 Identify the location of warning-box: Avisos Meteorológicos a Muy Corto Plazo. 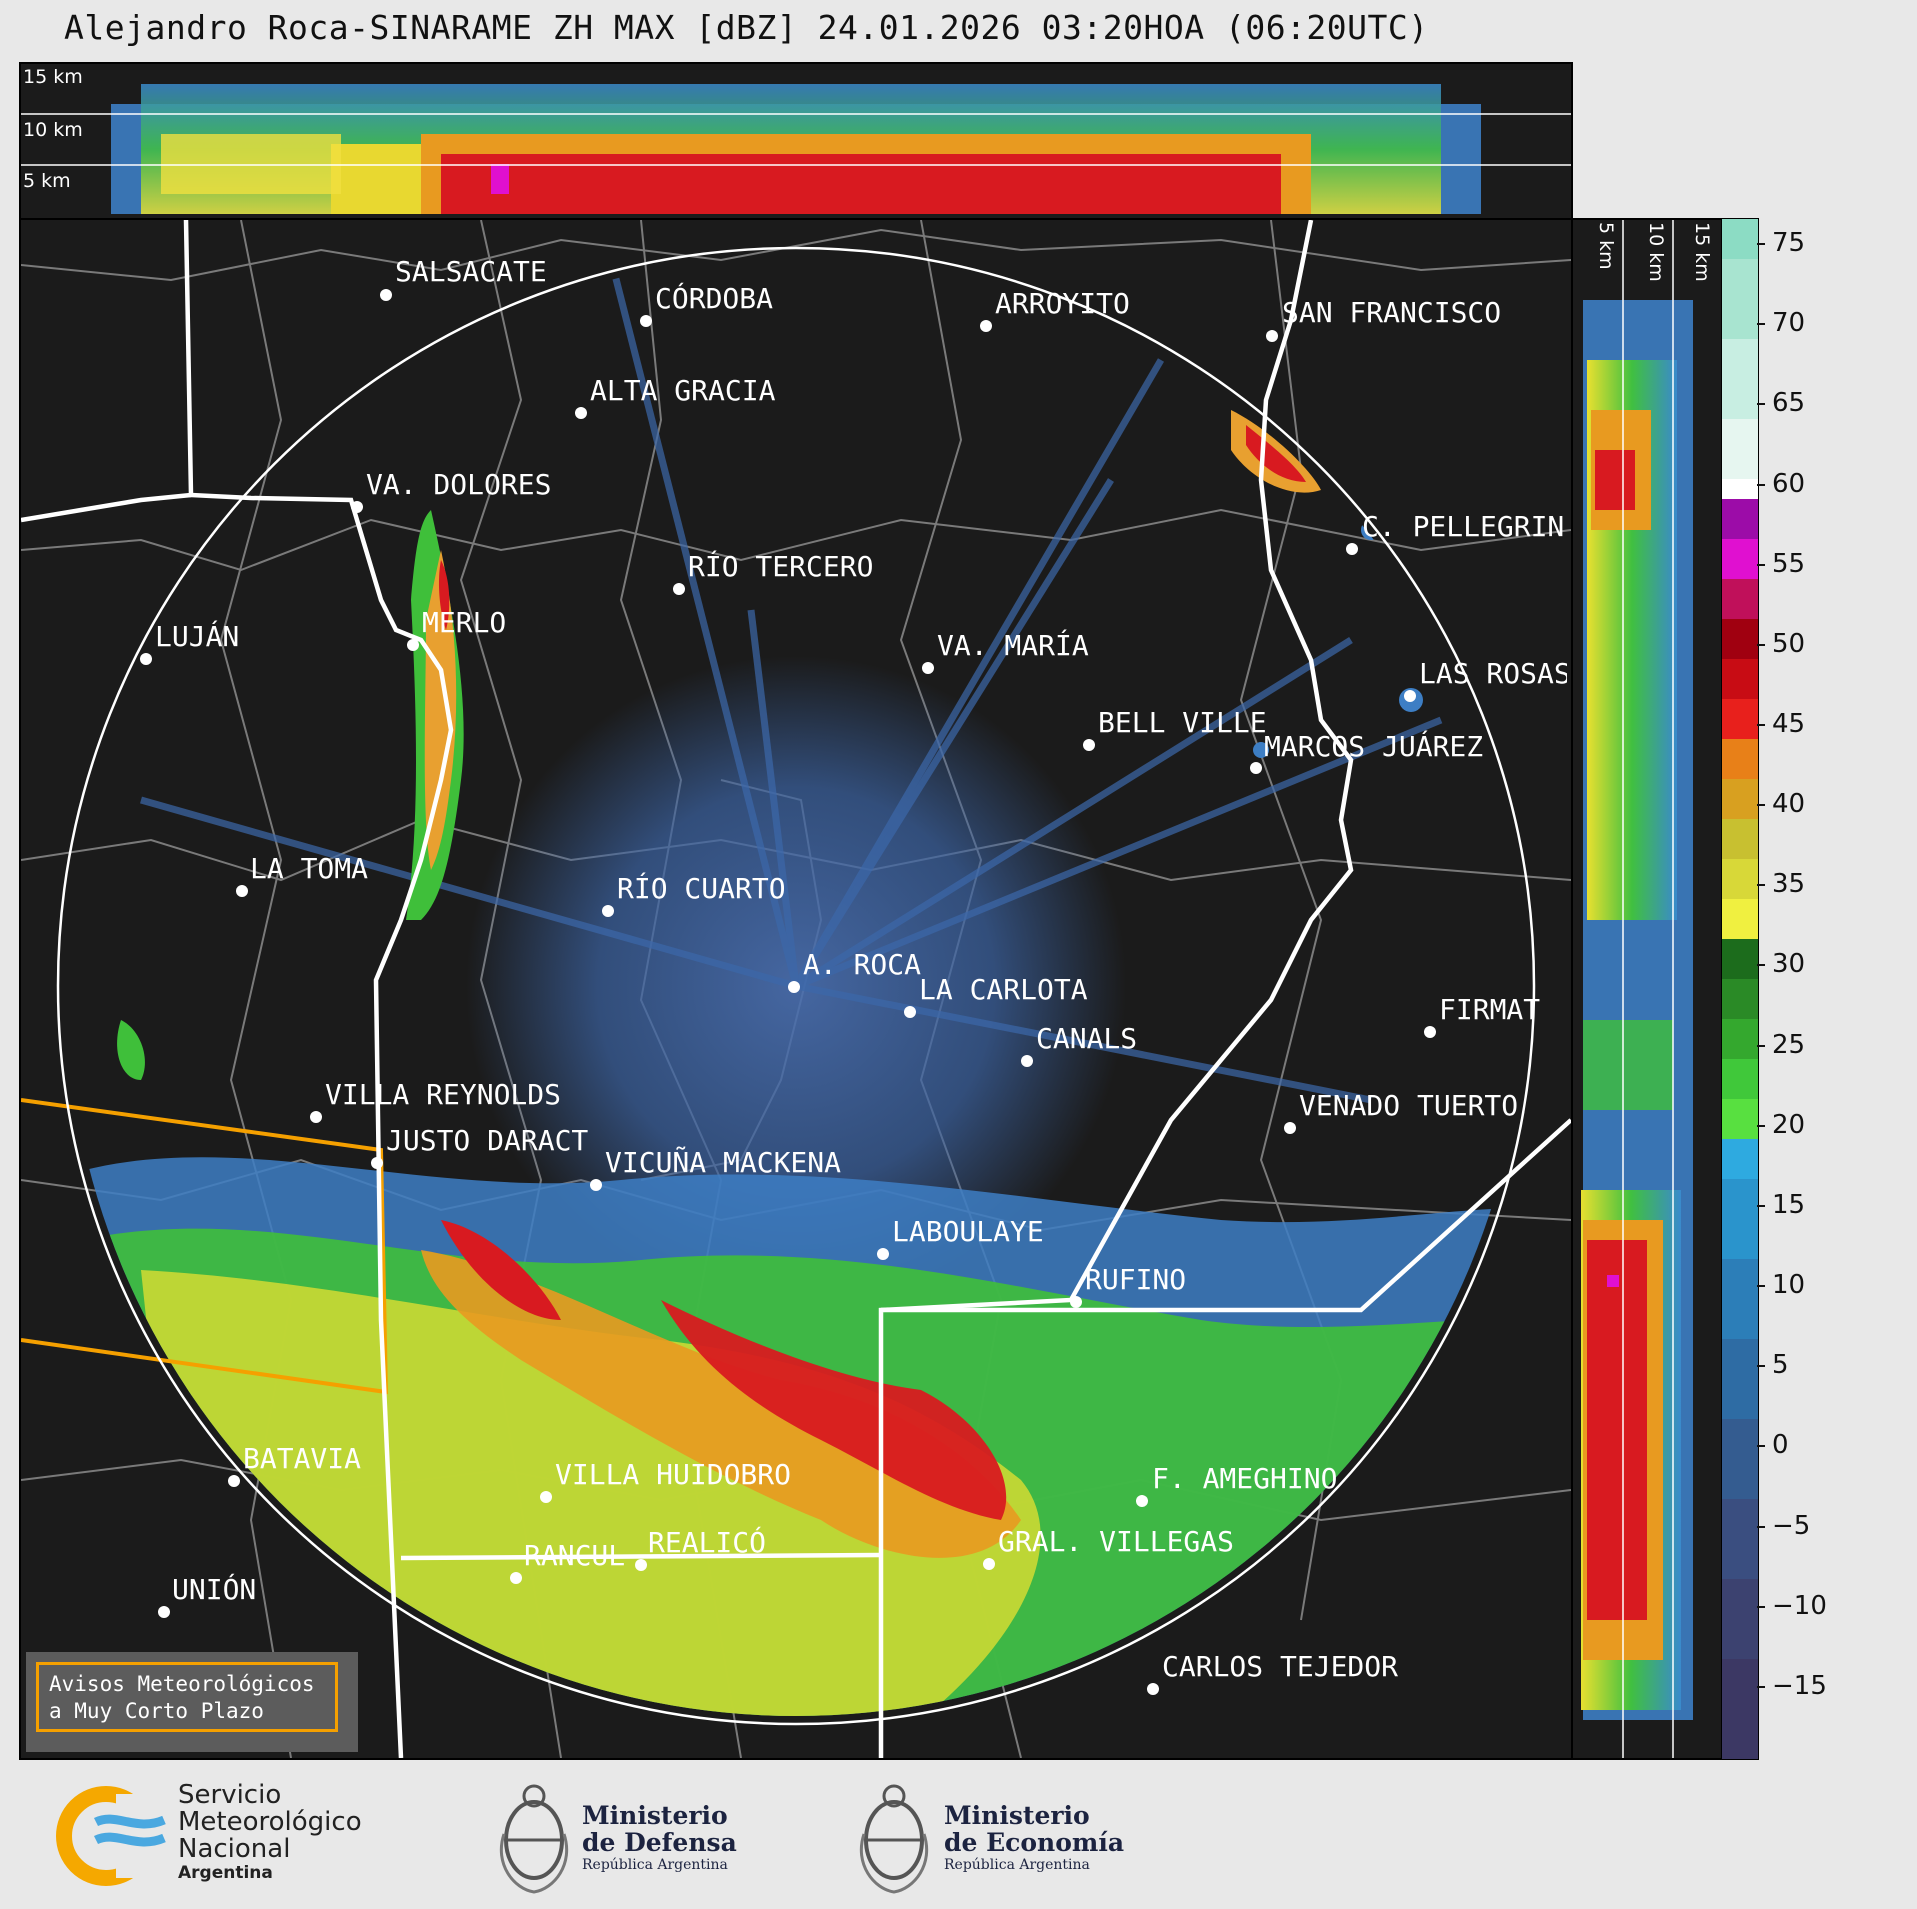
(192, 1702).